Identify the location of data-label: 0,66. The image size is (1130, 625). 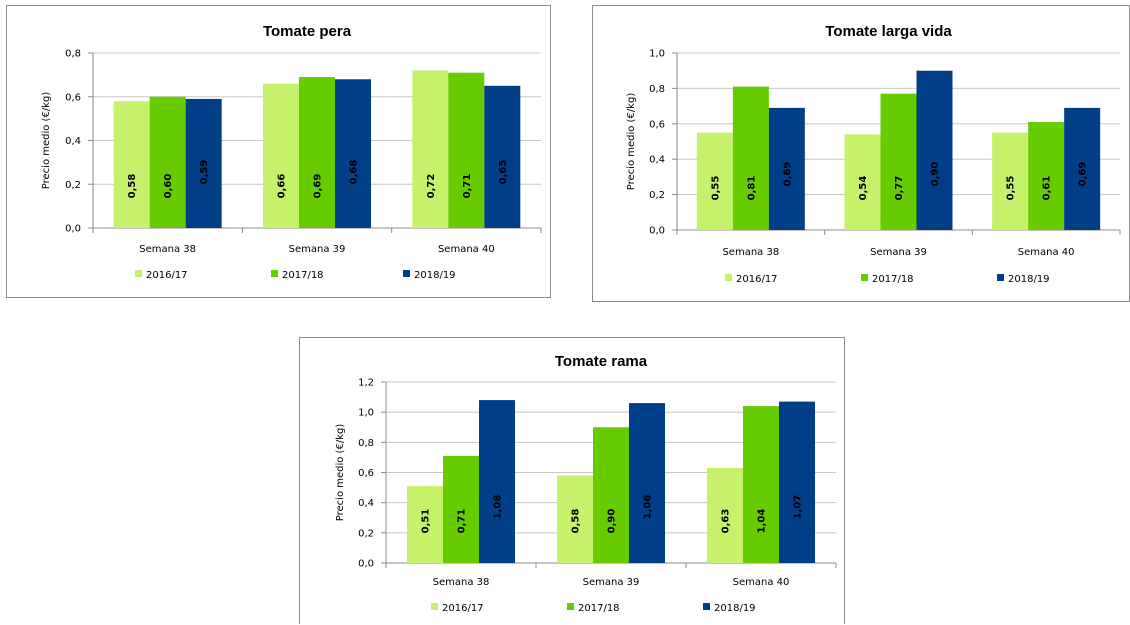
(282, 186).